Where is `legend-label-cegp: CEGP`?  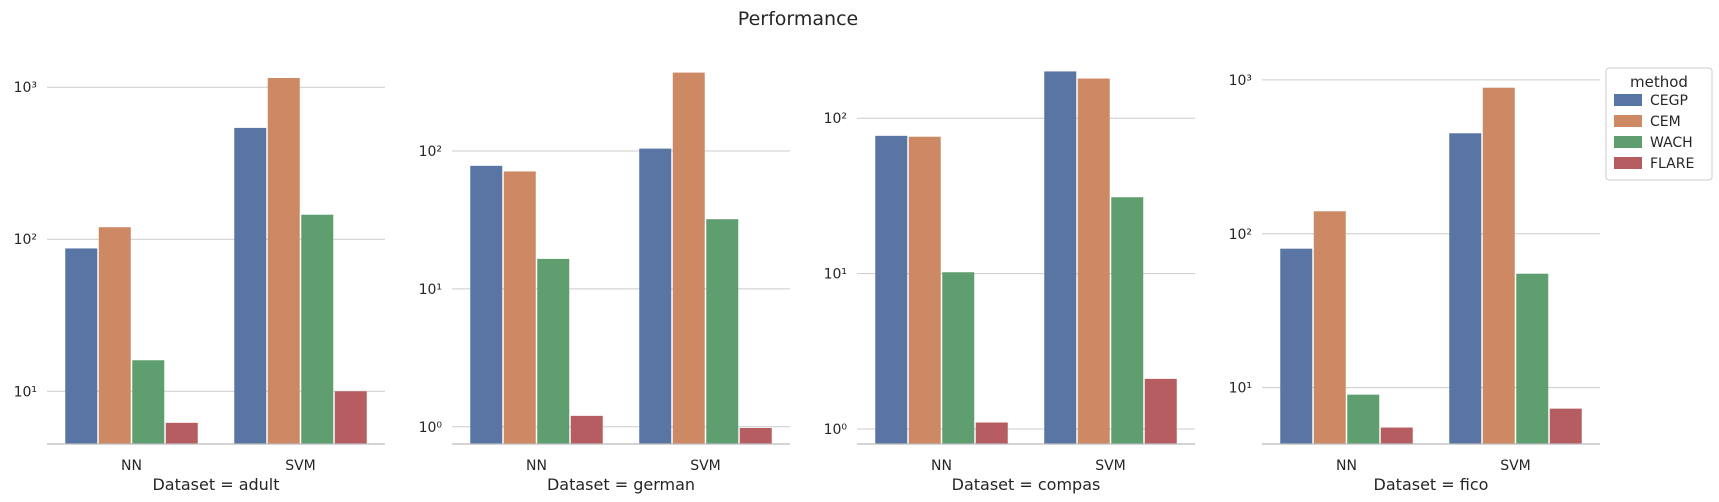 legend-label-cegp: CEGP is located at coordinates (1669, 101).